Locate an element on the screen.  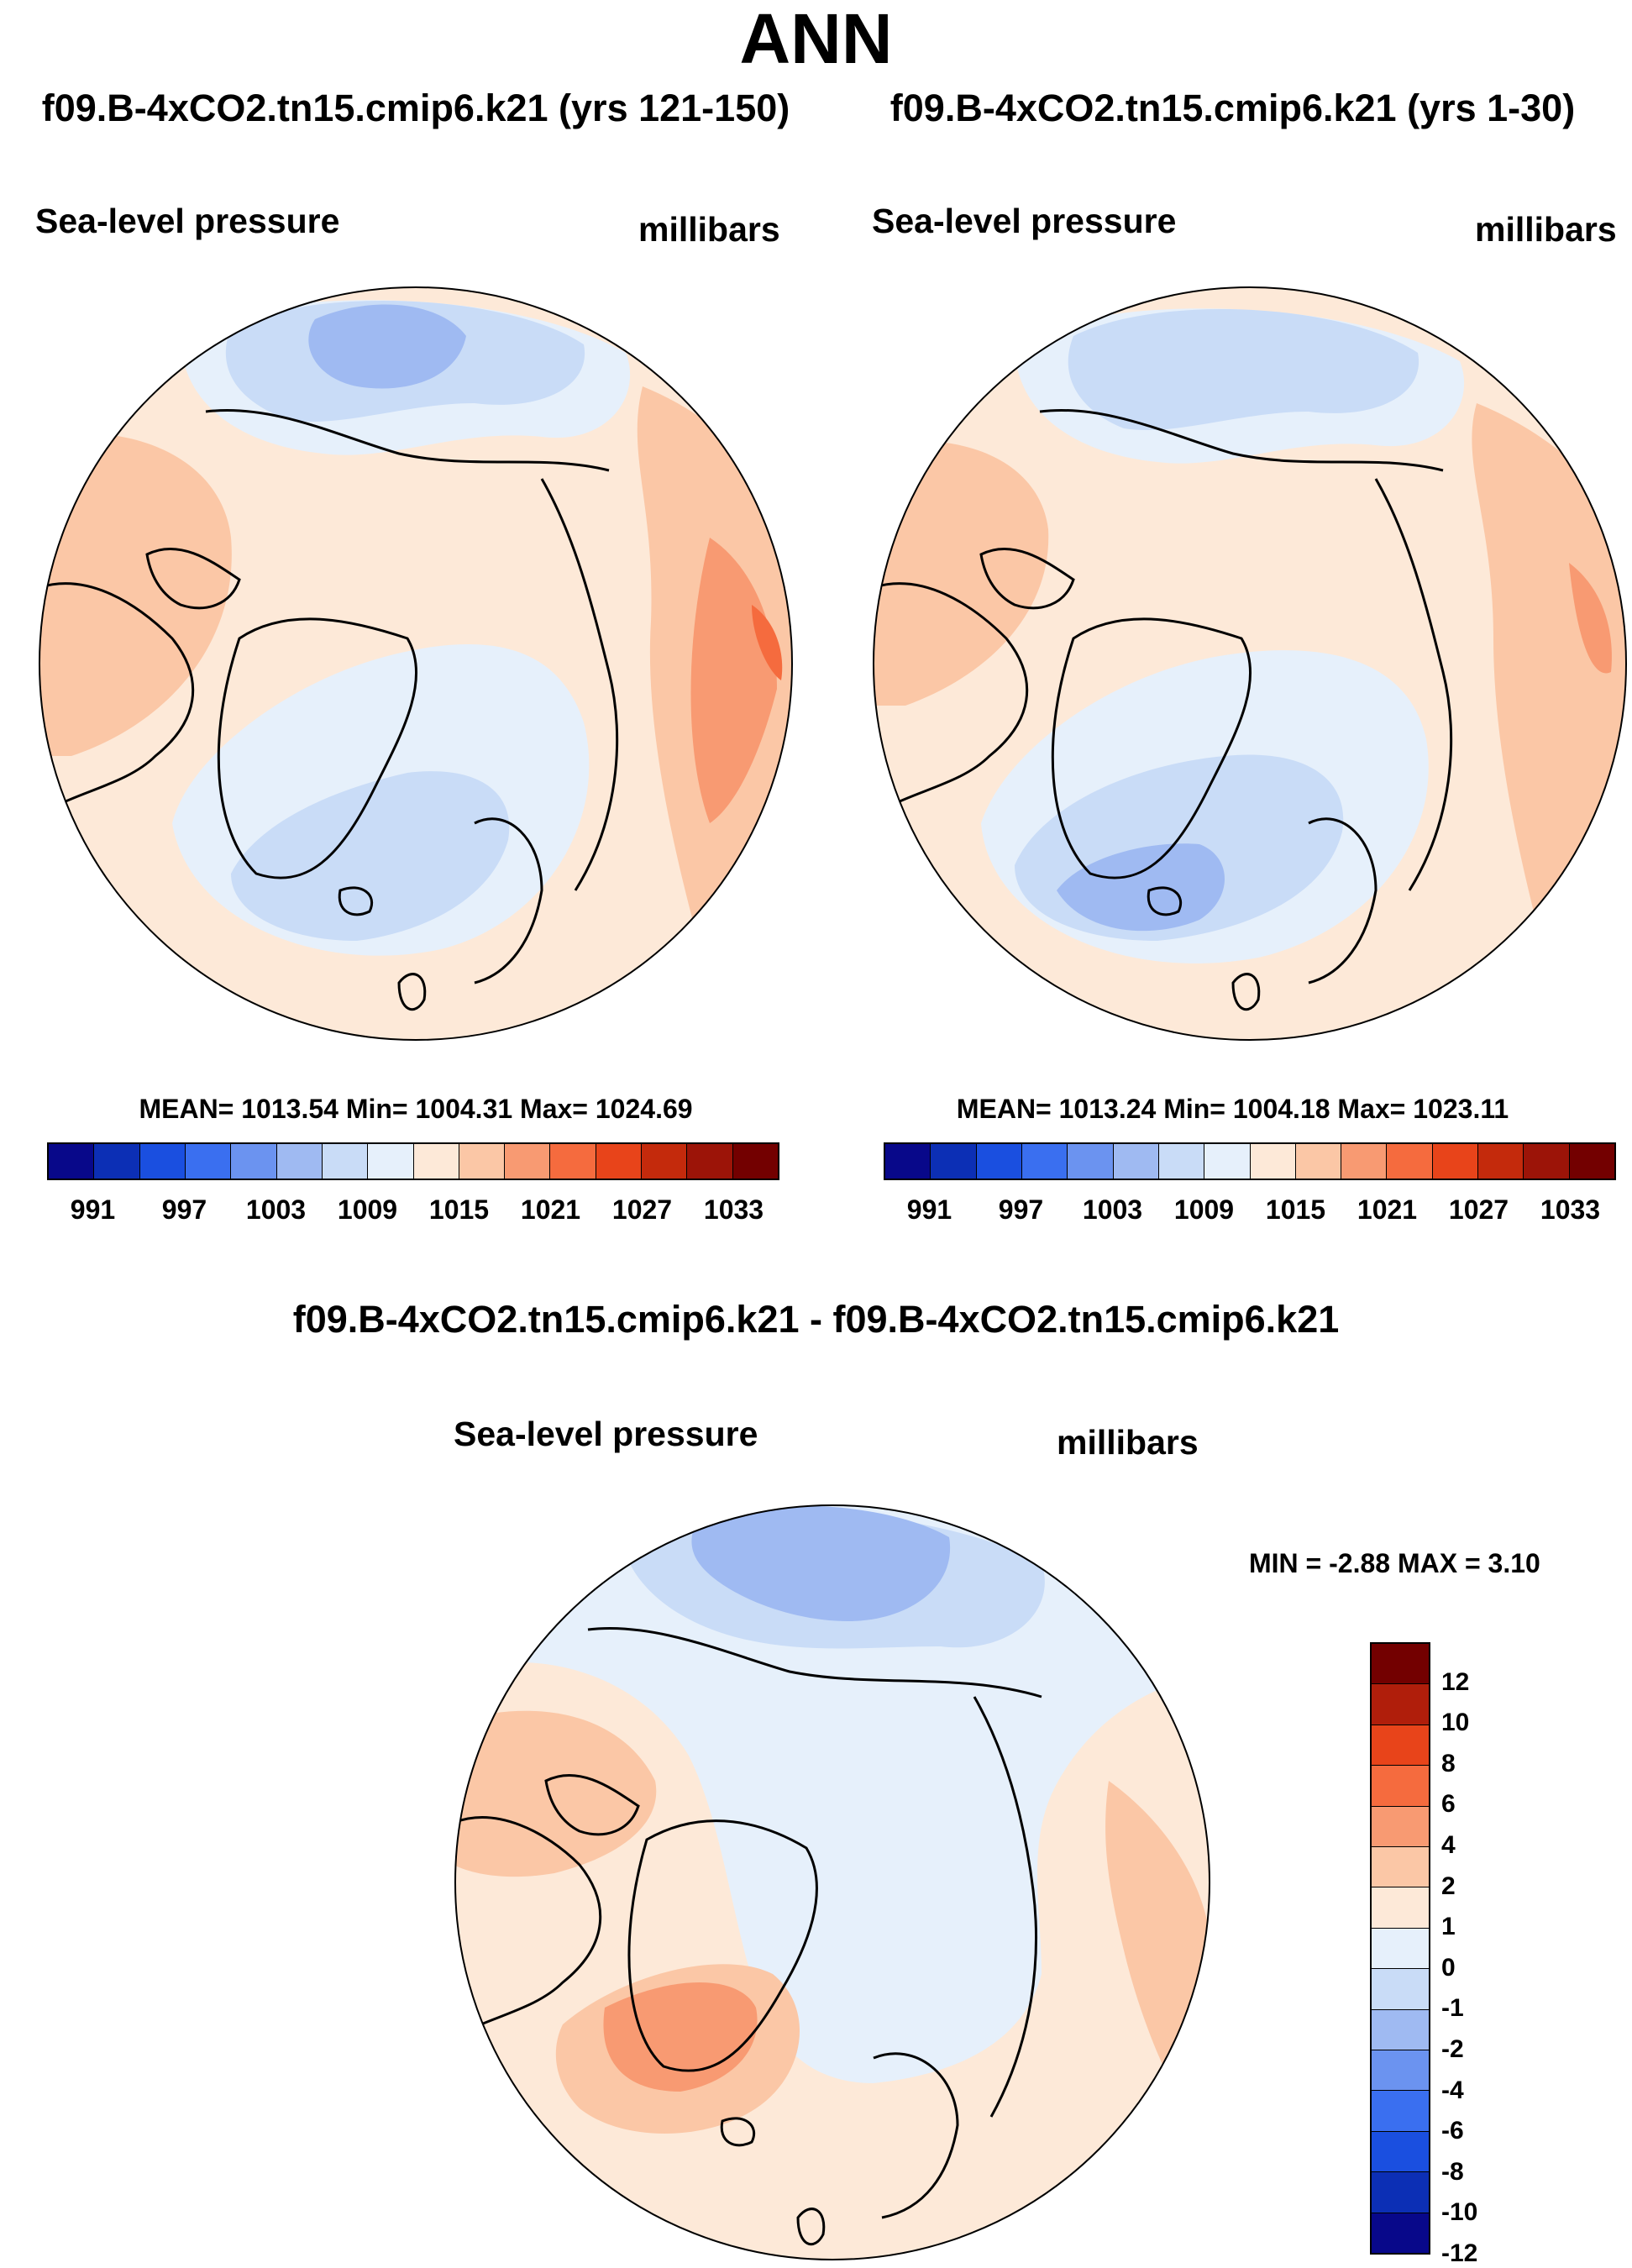
colorbar-tick-label: 1 is located at coordinates (1449, 1927).